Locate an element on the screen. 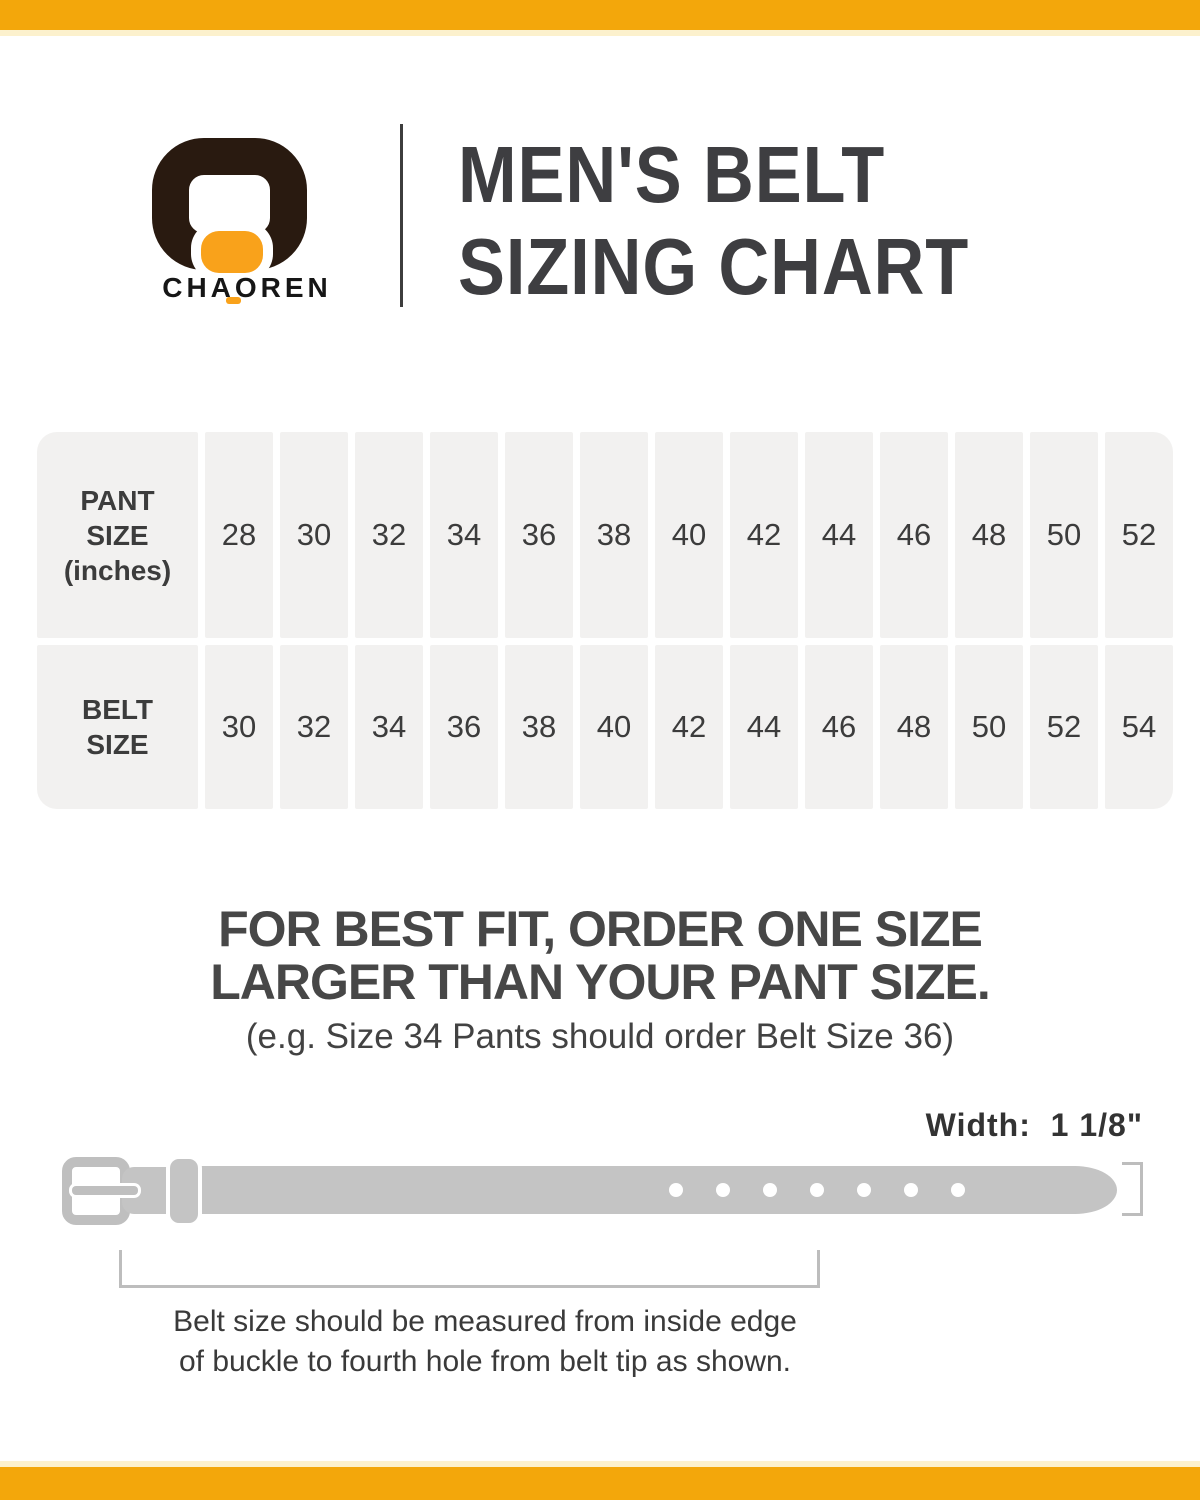  bottom-accent-strip is located at coordinates (600, 1464).